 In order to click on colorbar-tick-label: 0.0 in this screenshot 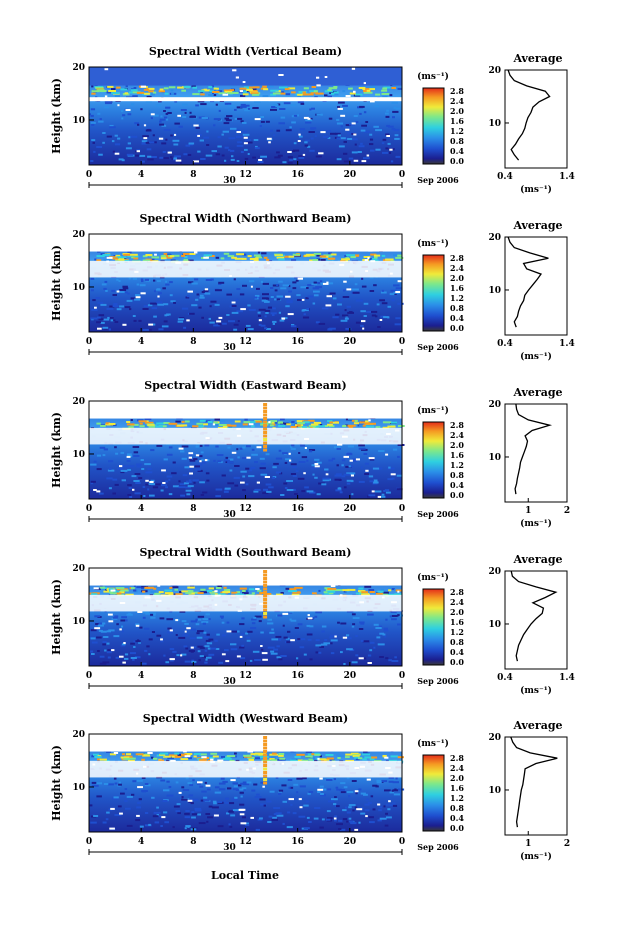, I will do `click(457, 328)`.